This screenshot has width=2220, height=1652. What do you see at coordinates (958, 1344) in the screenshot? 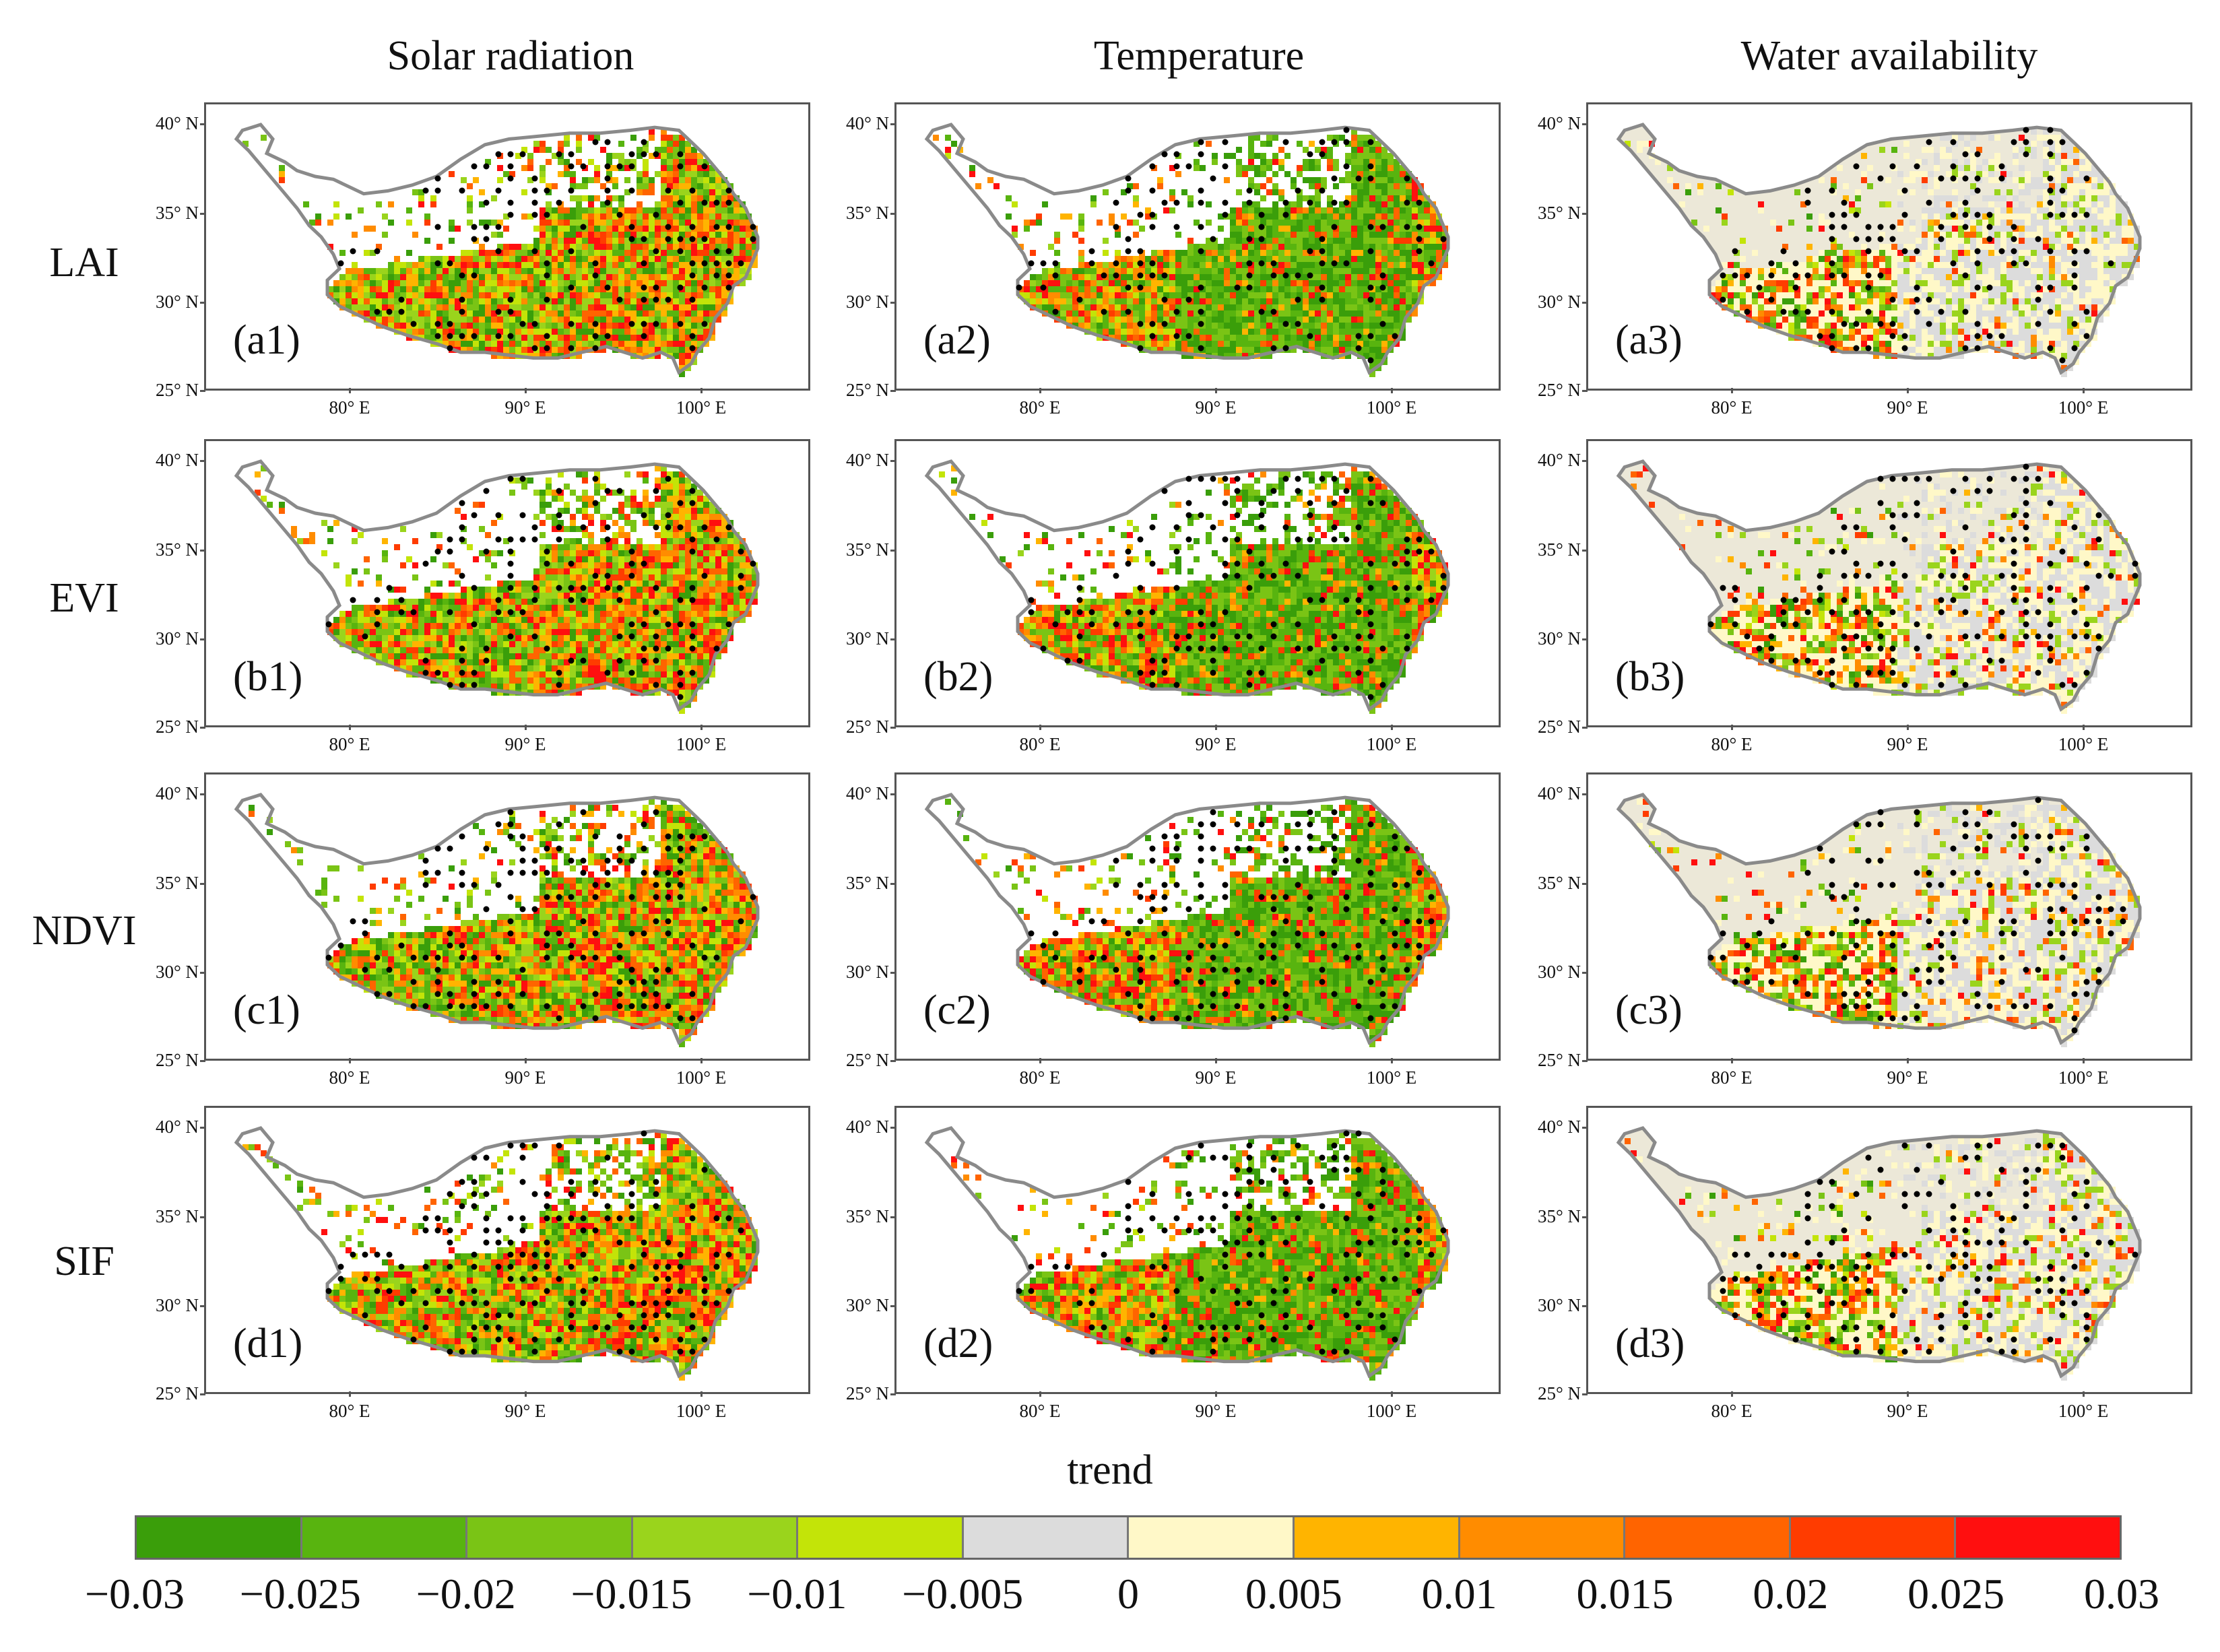
I see `panel-label: (d2)` at bounding box center [958, 1344].